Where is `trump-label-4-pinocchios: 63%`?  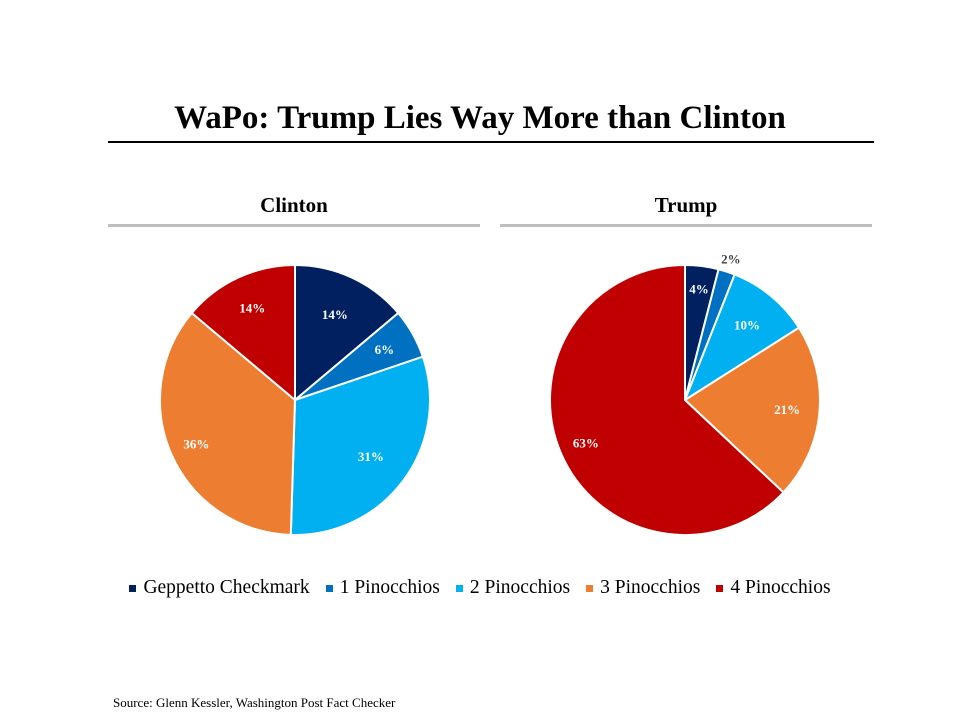
trump-label-4-pinocchios: 63% is located at coordinates (586, 442).